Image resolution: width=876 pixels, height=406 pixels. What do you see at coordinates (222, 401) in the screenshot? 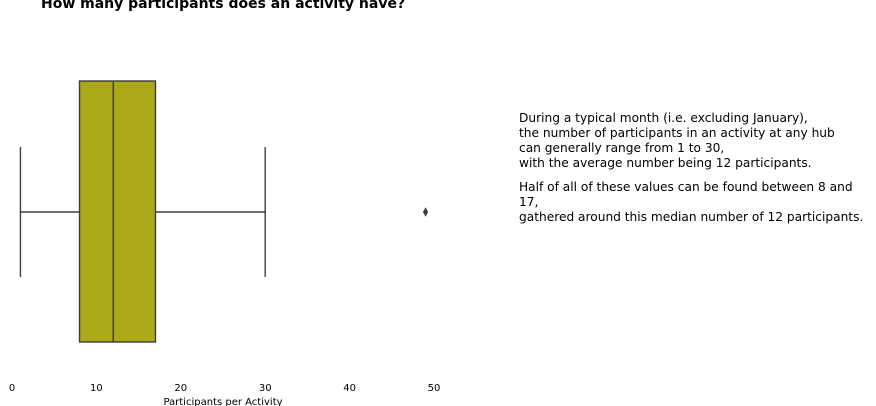
I see `x-axis-label: Participants per Activity` at bounding box center [222, 401].